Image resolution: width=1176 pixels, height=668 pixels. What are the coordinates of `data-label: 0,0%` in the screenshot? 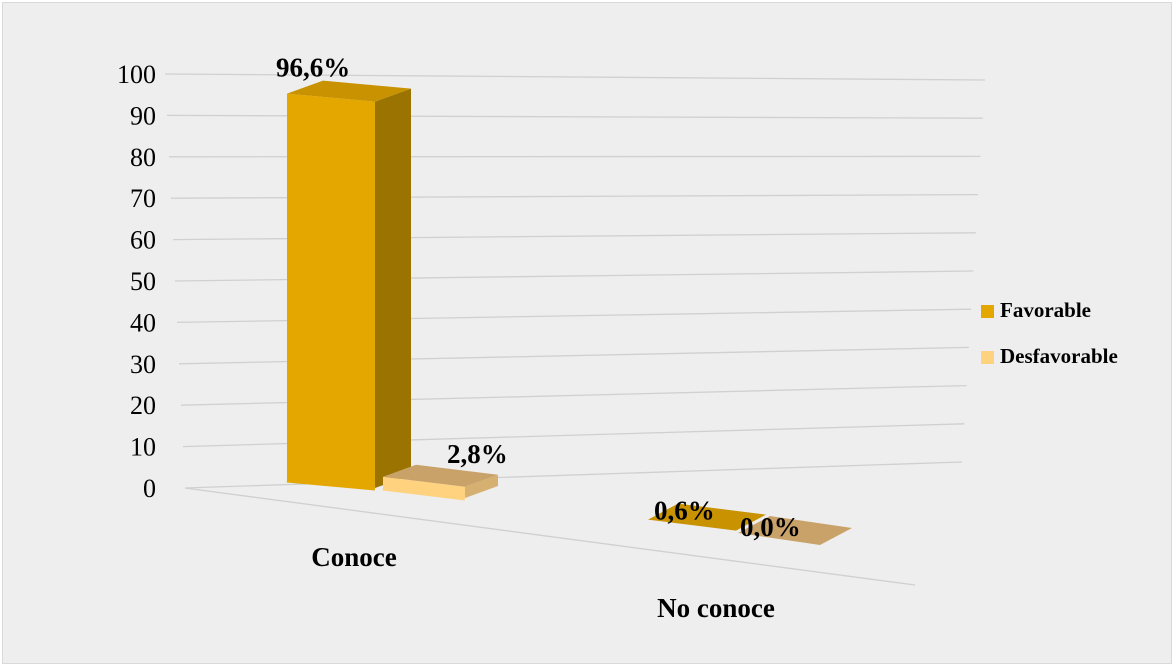 It's located at (770, 527).